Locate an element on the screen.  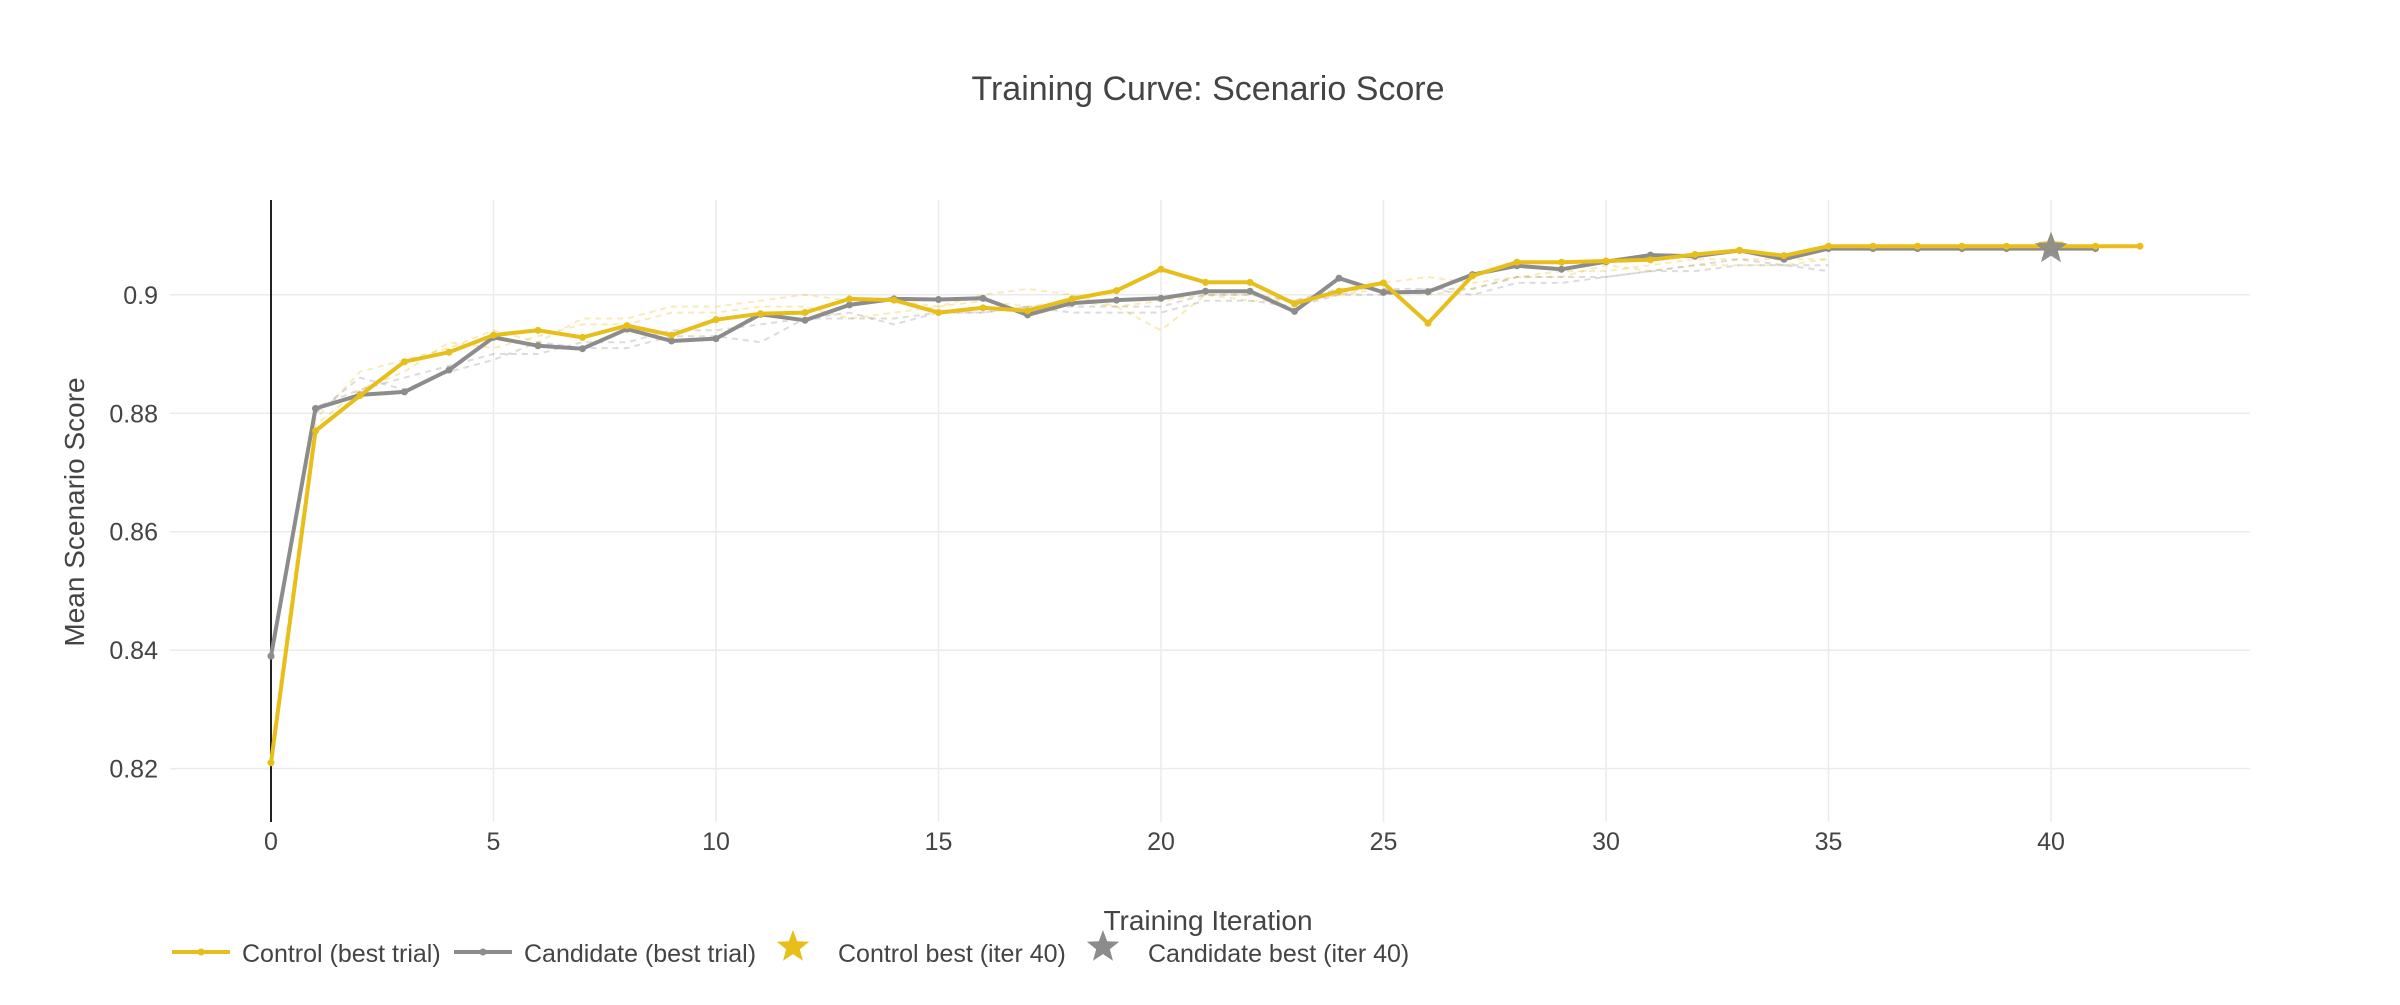
y-tick-label: 0.86 is located at coordinates (133, 533).